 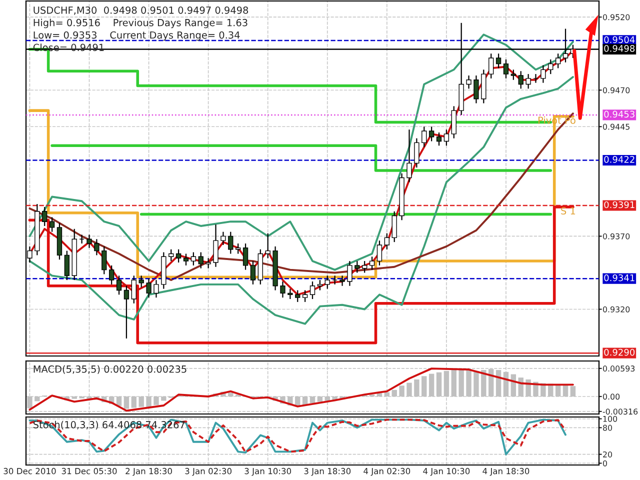 I want to click on ref-line-label: 0.9422, so click(x=619, y=159).